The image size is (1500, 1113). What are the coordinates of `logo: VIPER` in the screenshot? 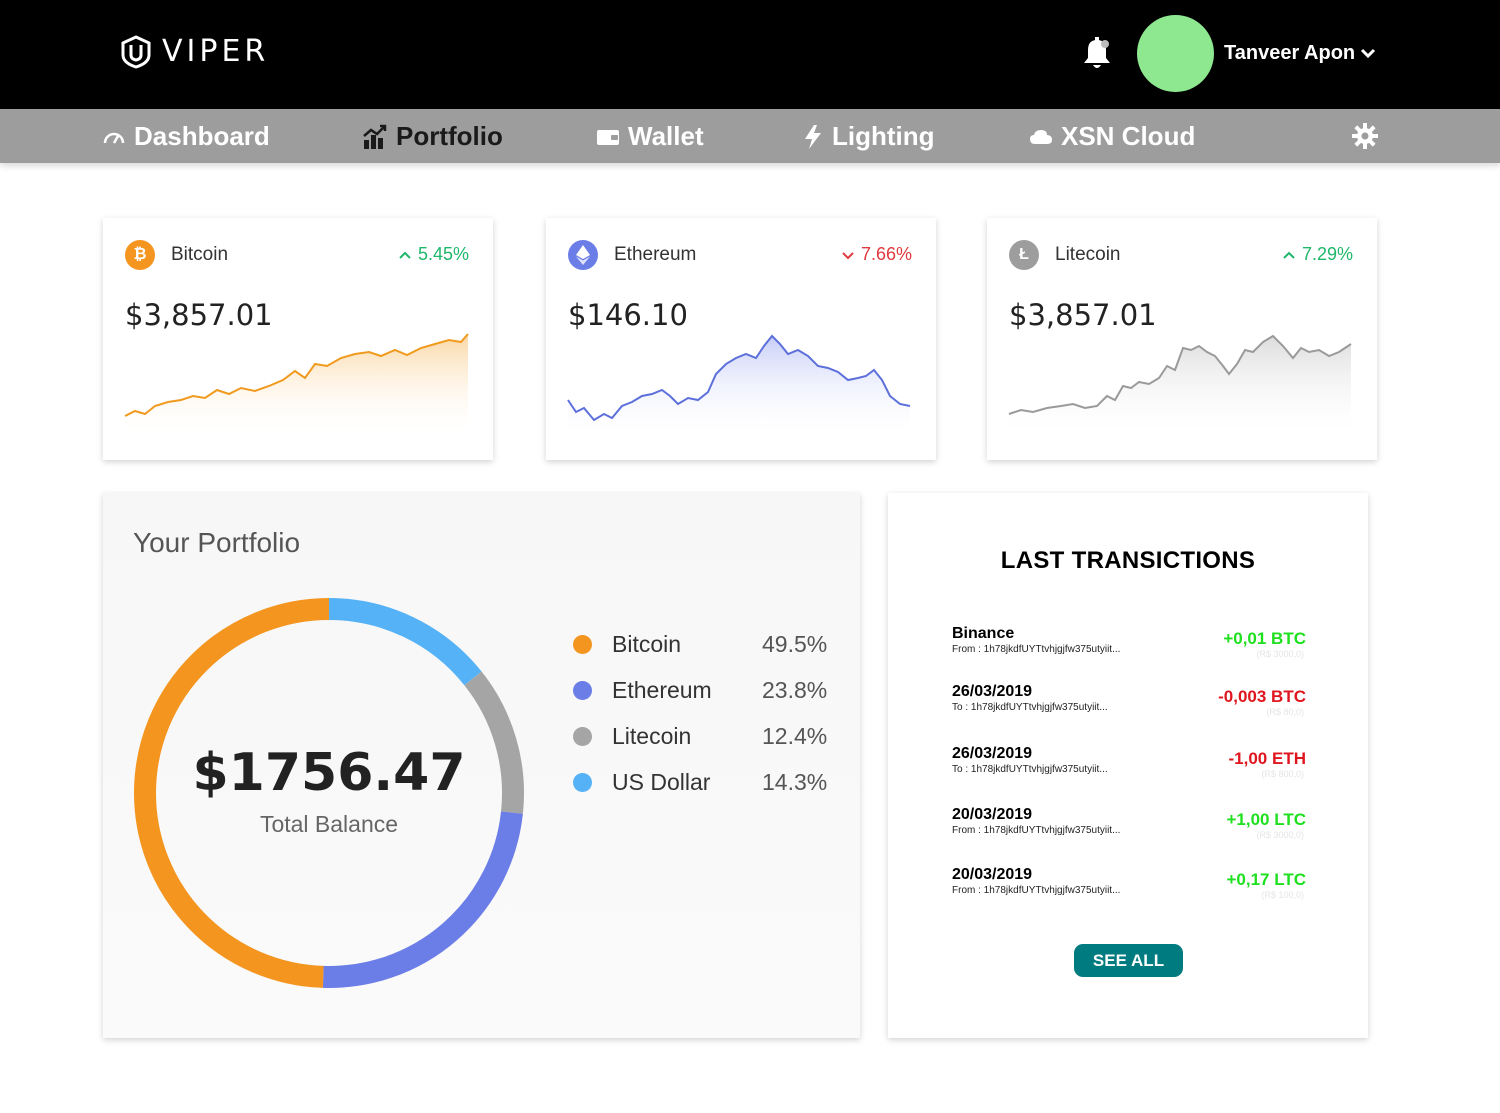 It's located at (194, 51).